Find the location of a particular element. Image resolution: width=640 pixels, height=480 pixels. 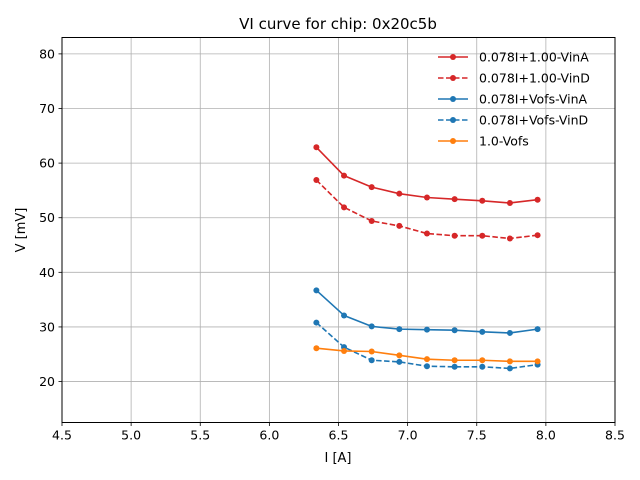

legend-label-5: 1.0-Vofs is located at coordinates (504, 141).